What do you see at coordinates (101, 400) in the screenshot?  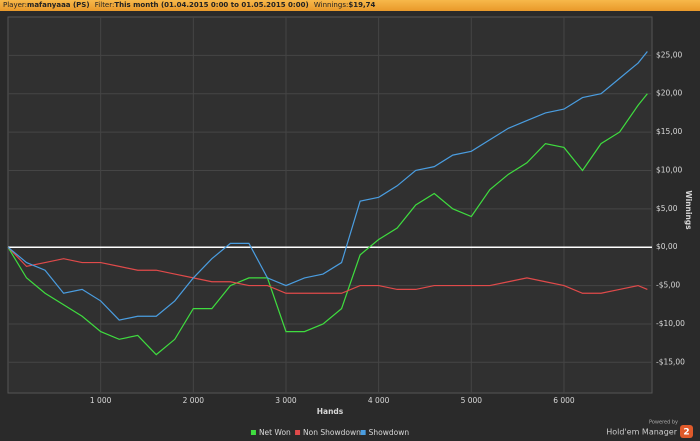 I see `x-tick-label: 1 000` at bounding box center [101, 400].